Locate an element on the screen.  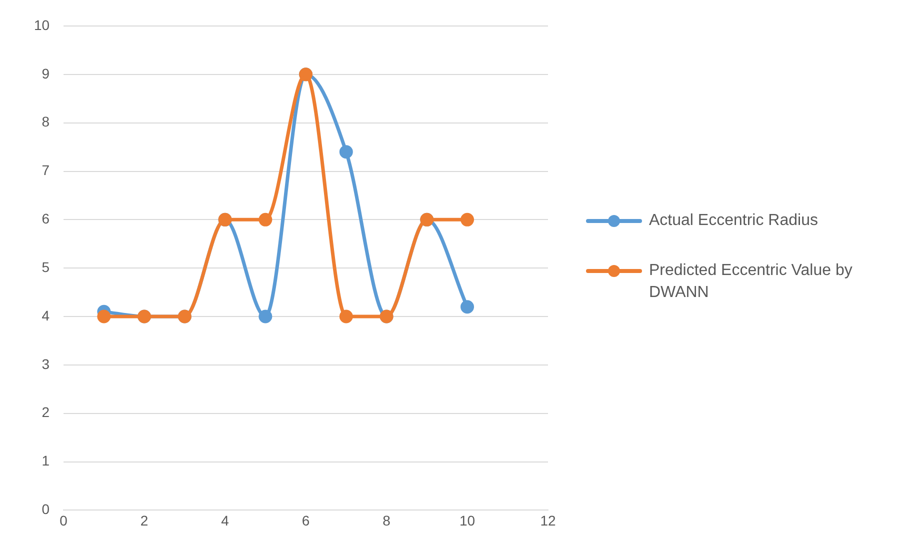
y-tick-label: 0 is located at coordinates (46, 509).